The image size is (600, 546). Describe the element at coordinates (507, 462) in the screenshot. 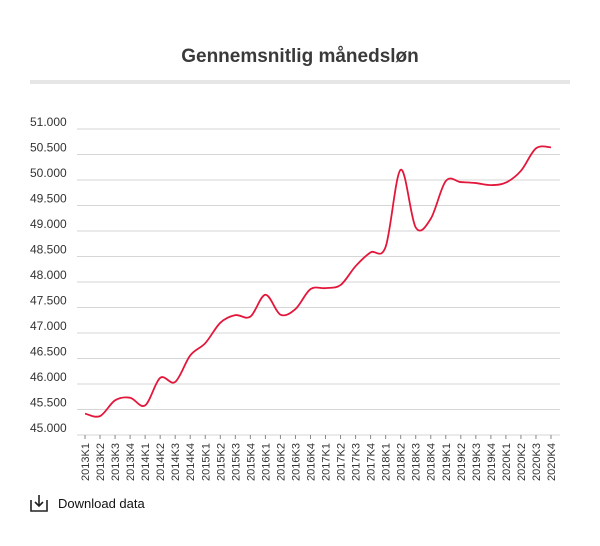

I see `x-tick-label: 2020K1` at that location.